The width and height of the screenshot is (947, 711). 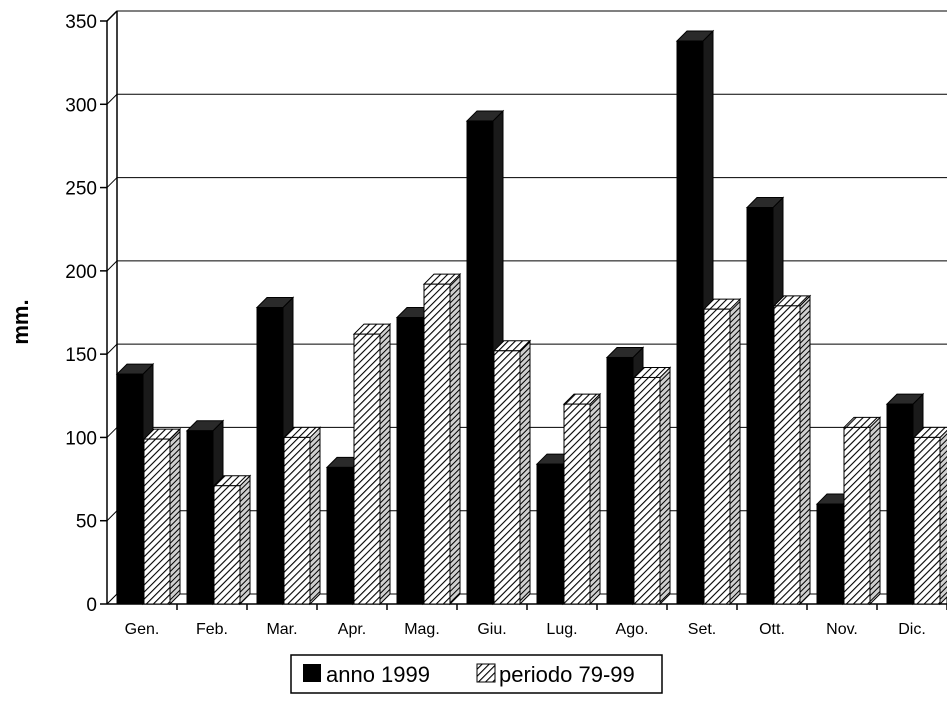 I want to click on legend-label-series-1: anno 1999, so click(x=378, y=674).